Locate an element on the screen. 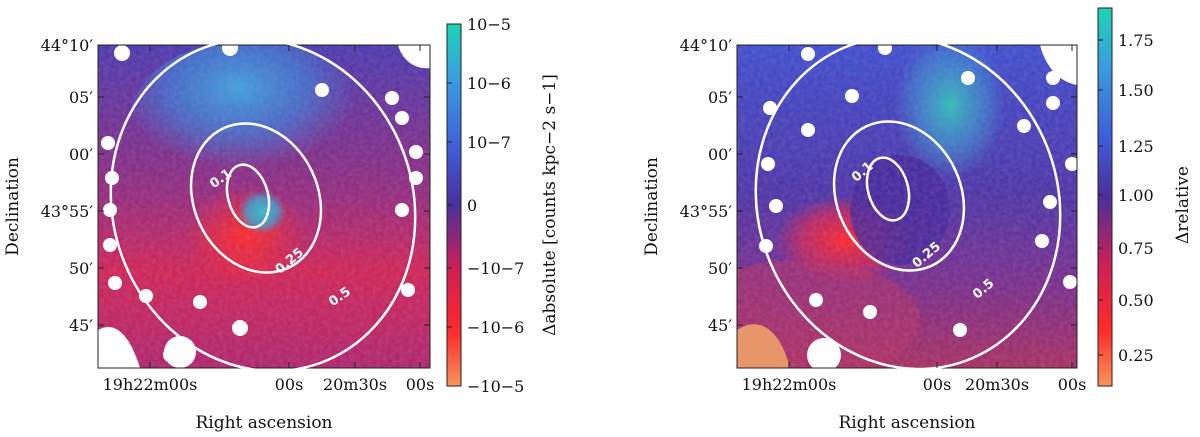 This screenshot has height=437, width=1200. right-colorbar: 1.75 1.50 1.25 1.00 0.75 0.50 0.25 Δrelative is located at coordinates (1145, 197).